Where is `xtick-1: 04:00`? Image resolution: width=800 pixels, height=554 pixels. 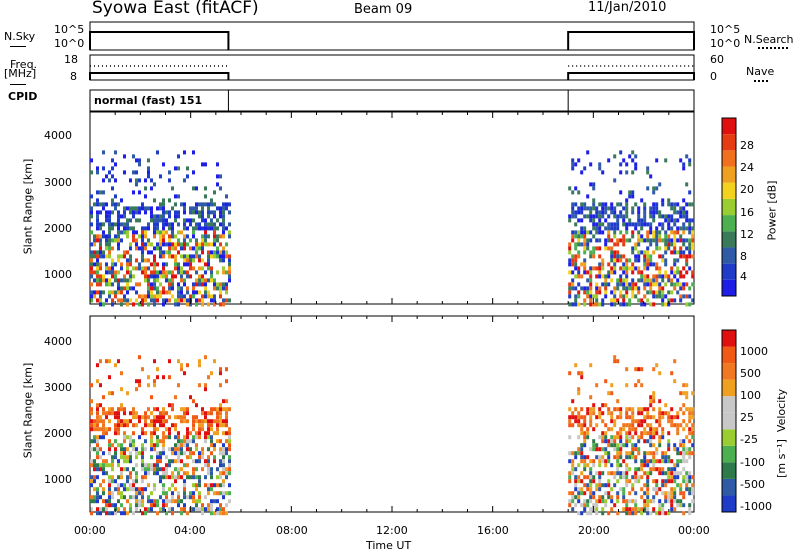 xtick-1: 04:00 is located at coordinates (190, 530).